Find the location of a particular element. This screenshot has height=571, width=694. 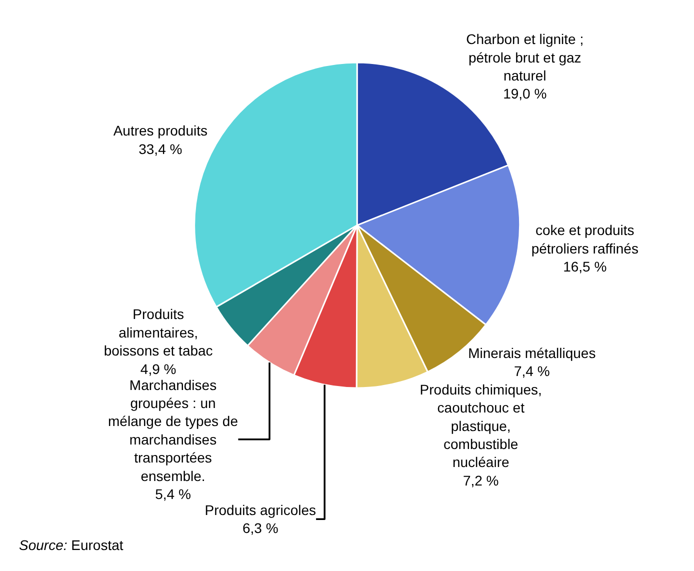

slice-label: Produits alimentaires, boissons et tabac is located at coordinates (158, 332).